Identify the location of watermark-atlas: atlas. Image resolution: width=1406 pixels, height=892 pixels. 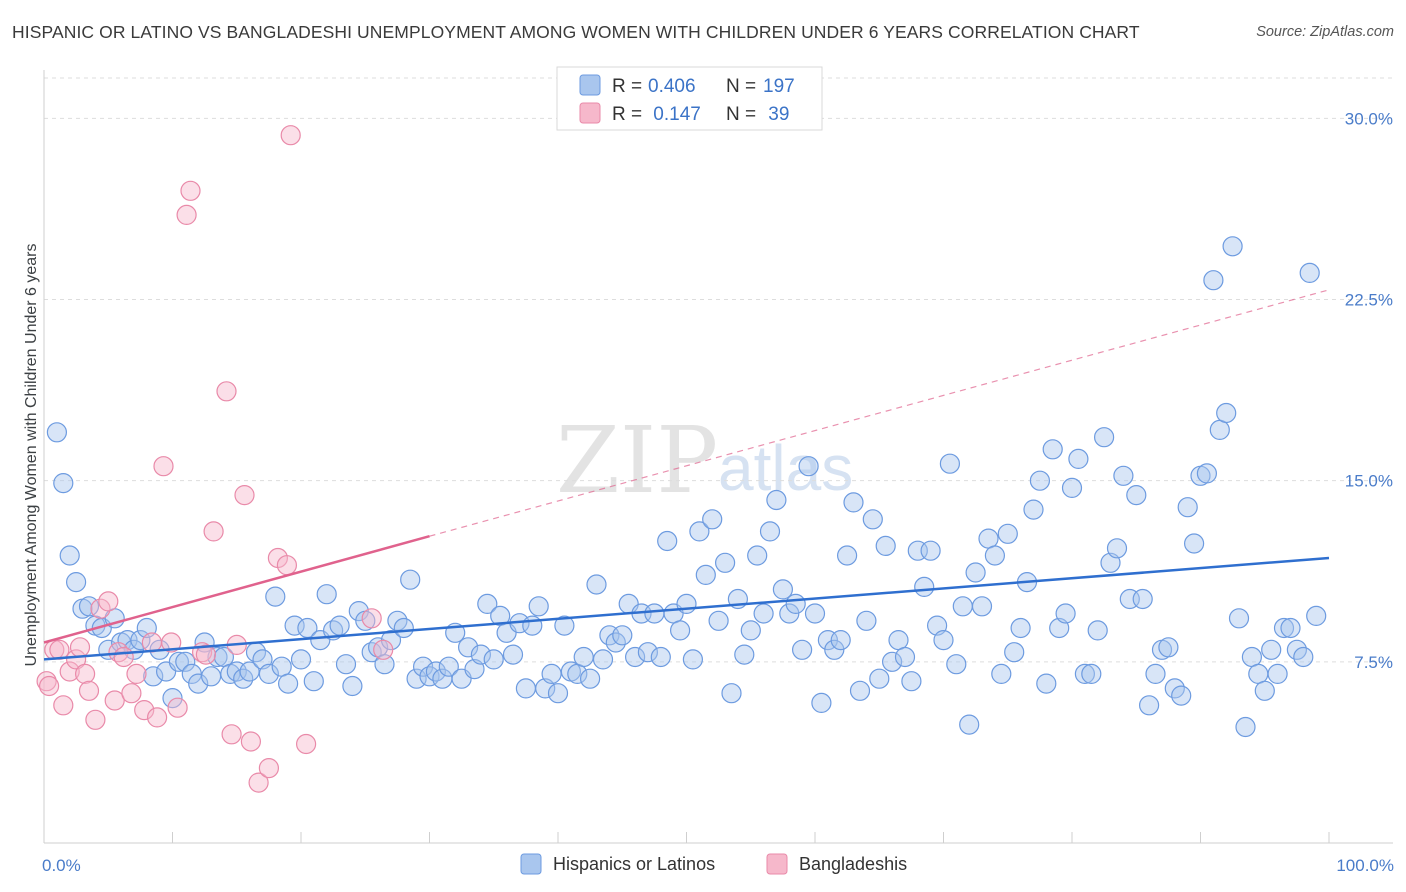
(785, 468).